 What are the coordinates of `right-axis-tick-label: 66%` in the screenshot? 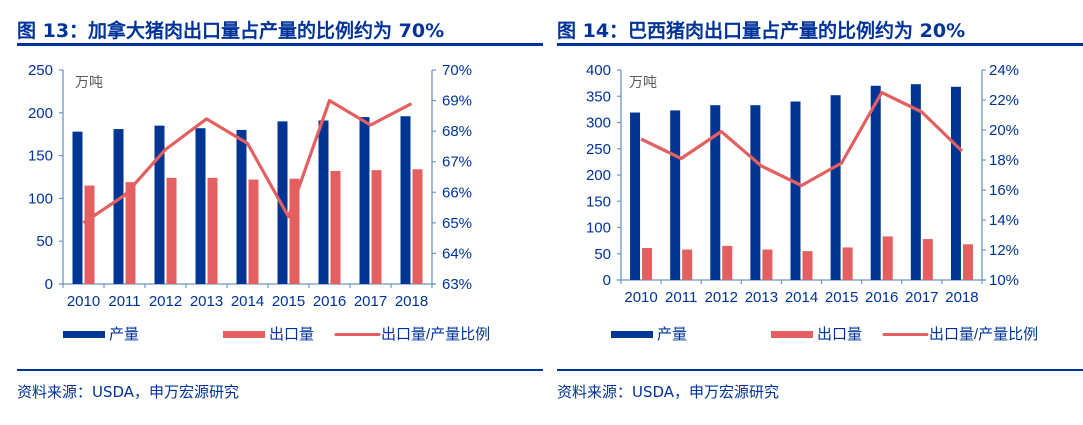 It's located at (457, 192).